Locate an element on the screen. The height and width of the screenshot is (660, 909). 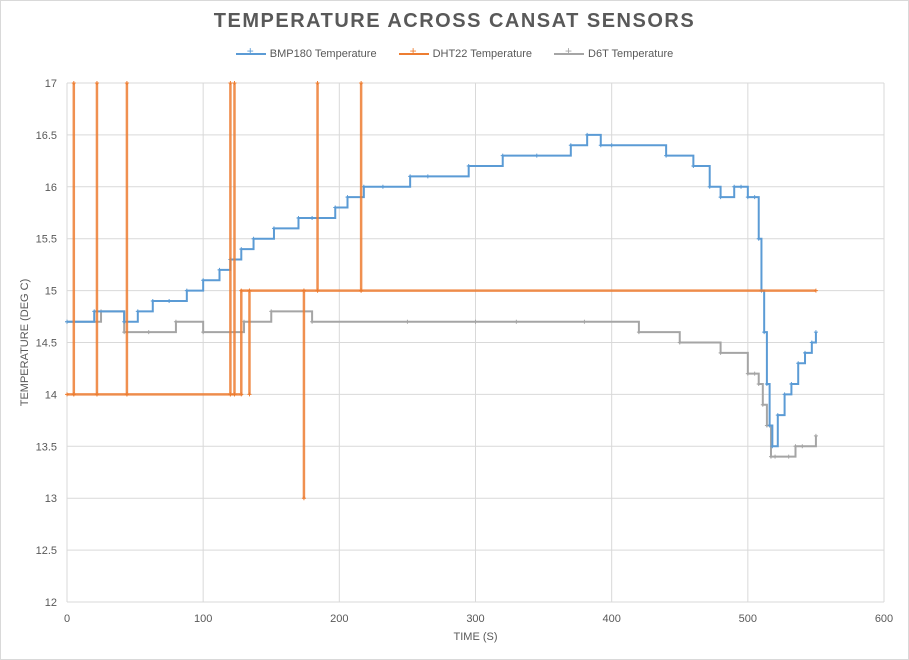
legend-swatch-dht22 is located at coordinates (413, 51).